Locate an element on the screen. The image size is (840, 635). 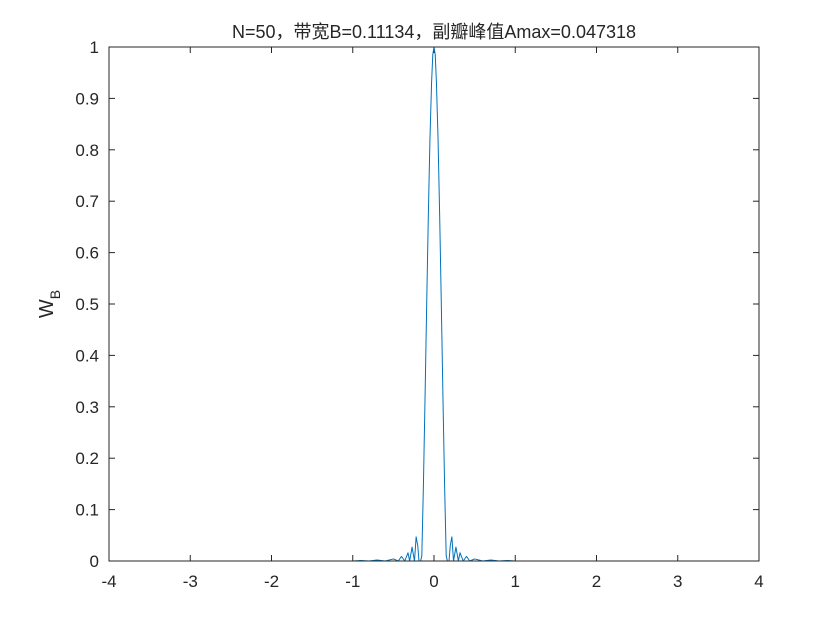
x-tick-label: 3 is located at coordinates (677, 581).